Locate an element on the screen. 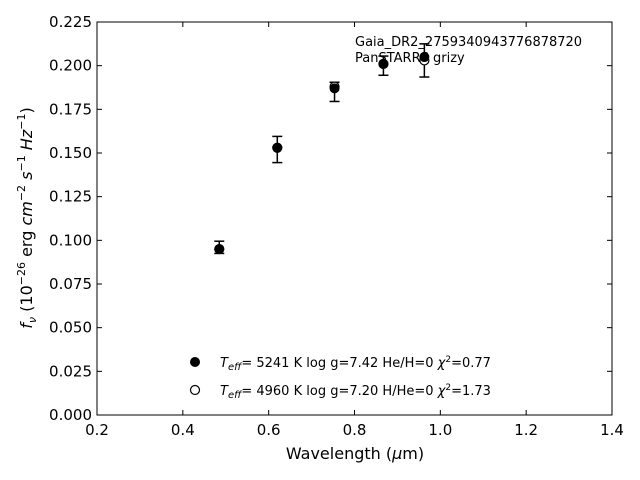 Image resolution: width=640 pixels, height=480 pixels. x-tick-label: 1.0 is located at coordinates (440, 430).